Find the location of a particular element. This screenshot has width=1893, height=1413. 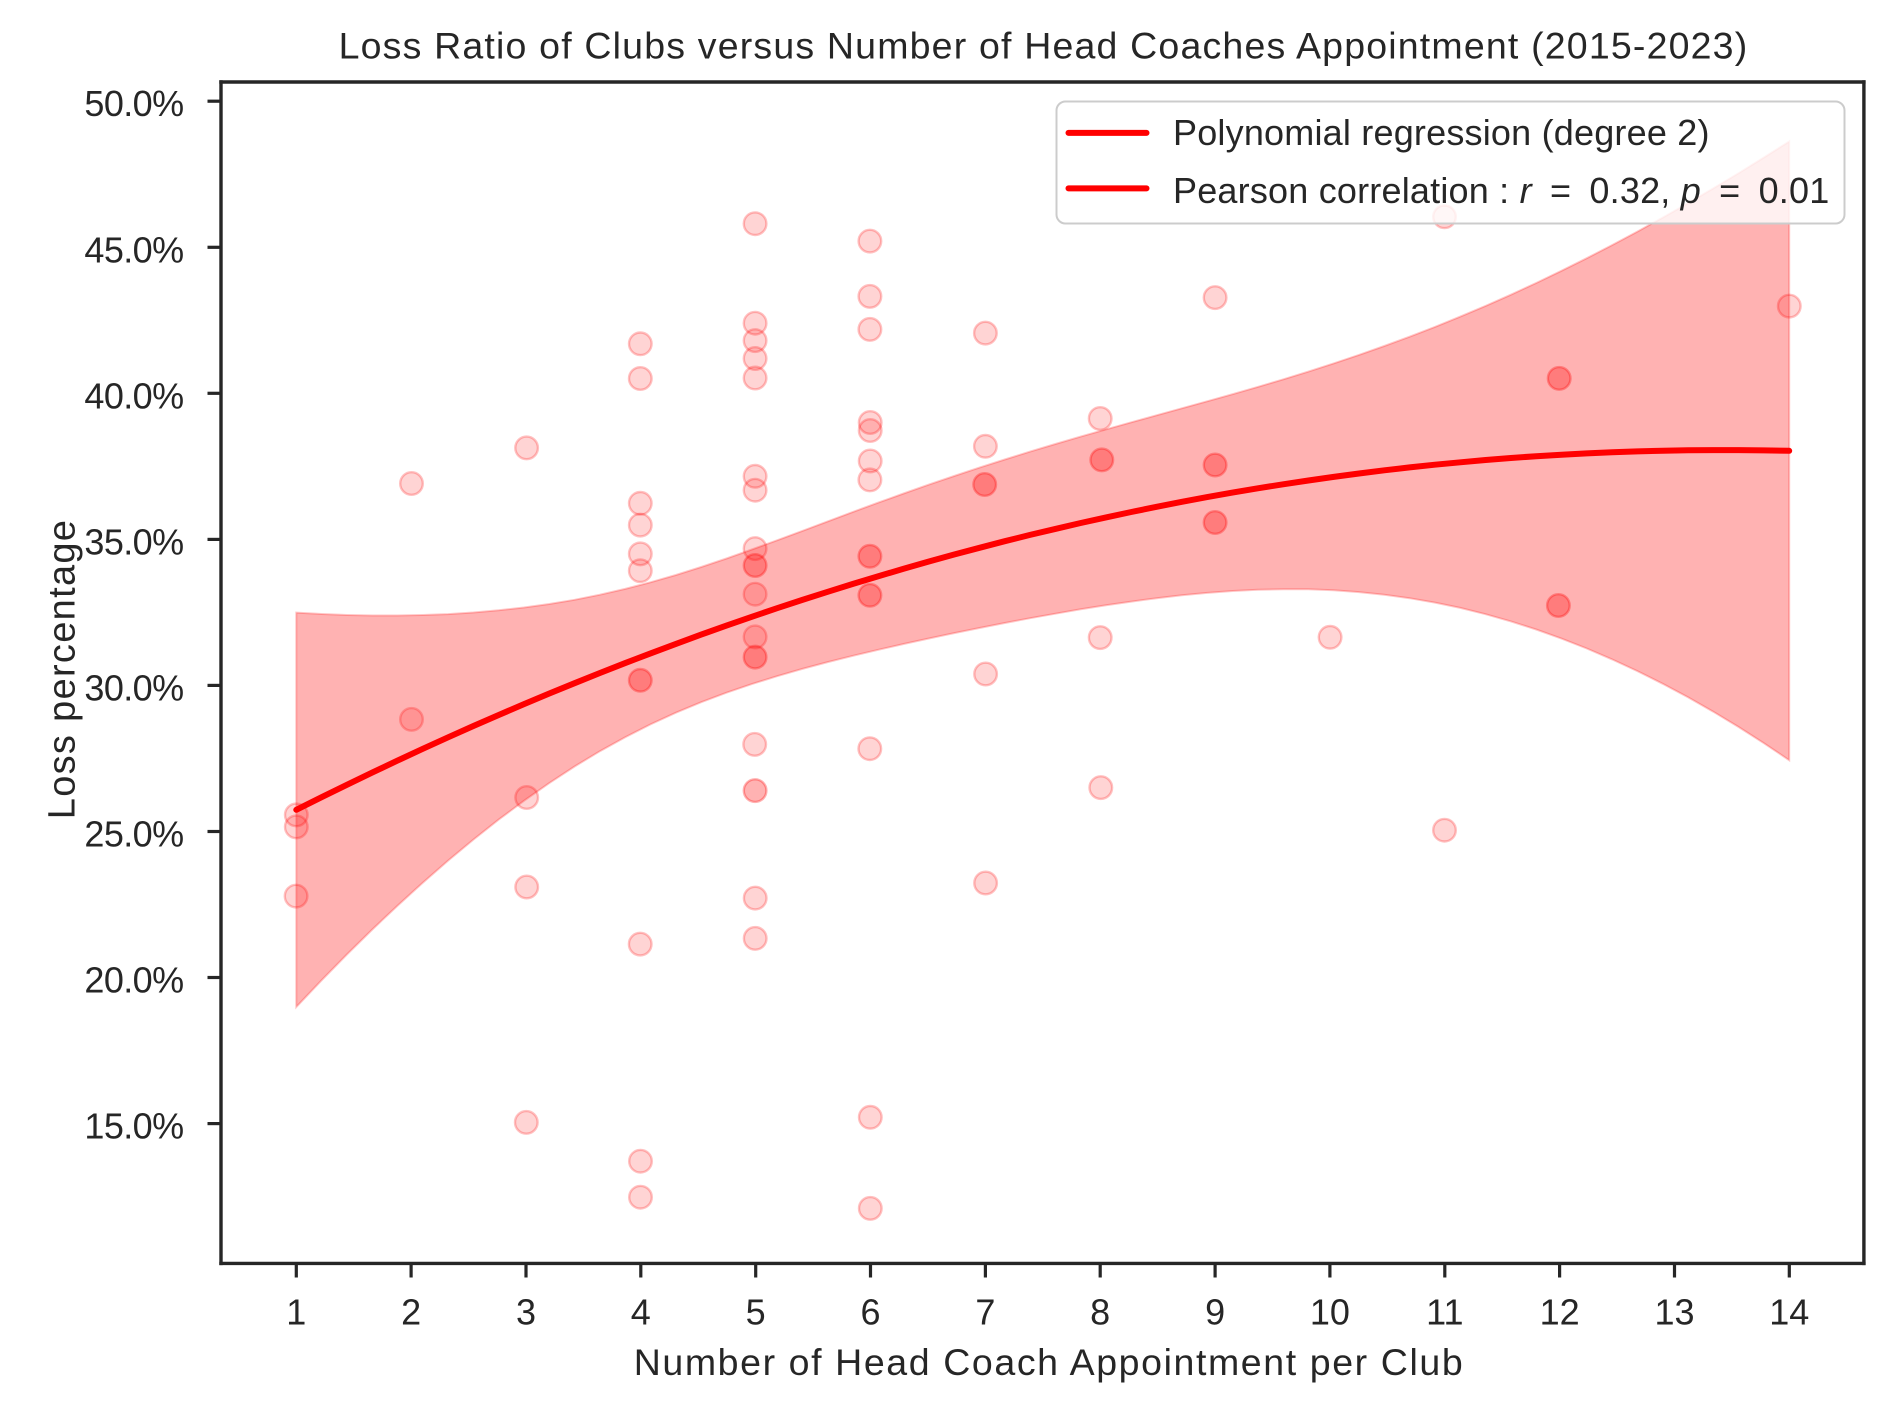

svg-text: 10 is located at coordinates (1330, 1312).